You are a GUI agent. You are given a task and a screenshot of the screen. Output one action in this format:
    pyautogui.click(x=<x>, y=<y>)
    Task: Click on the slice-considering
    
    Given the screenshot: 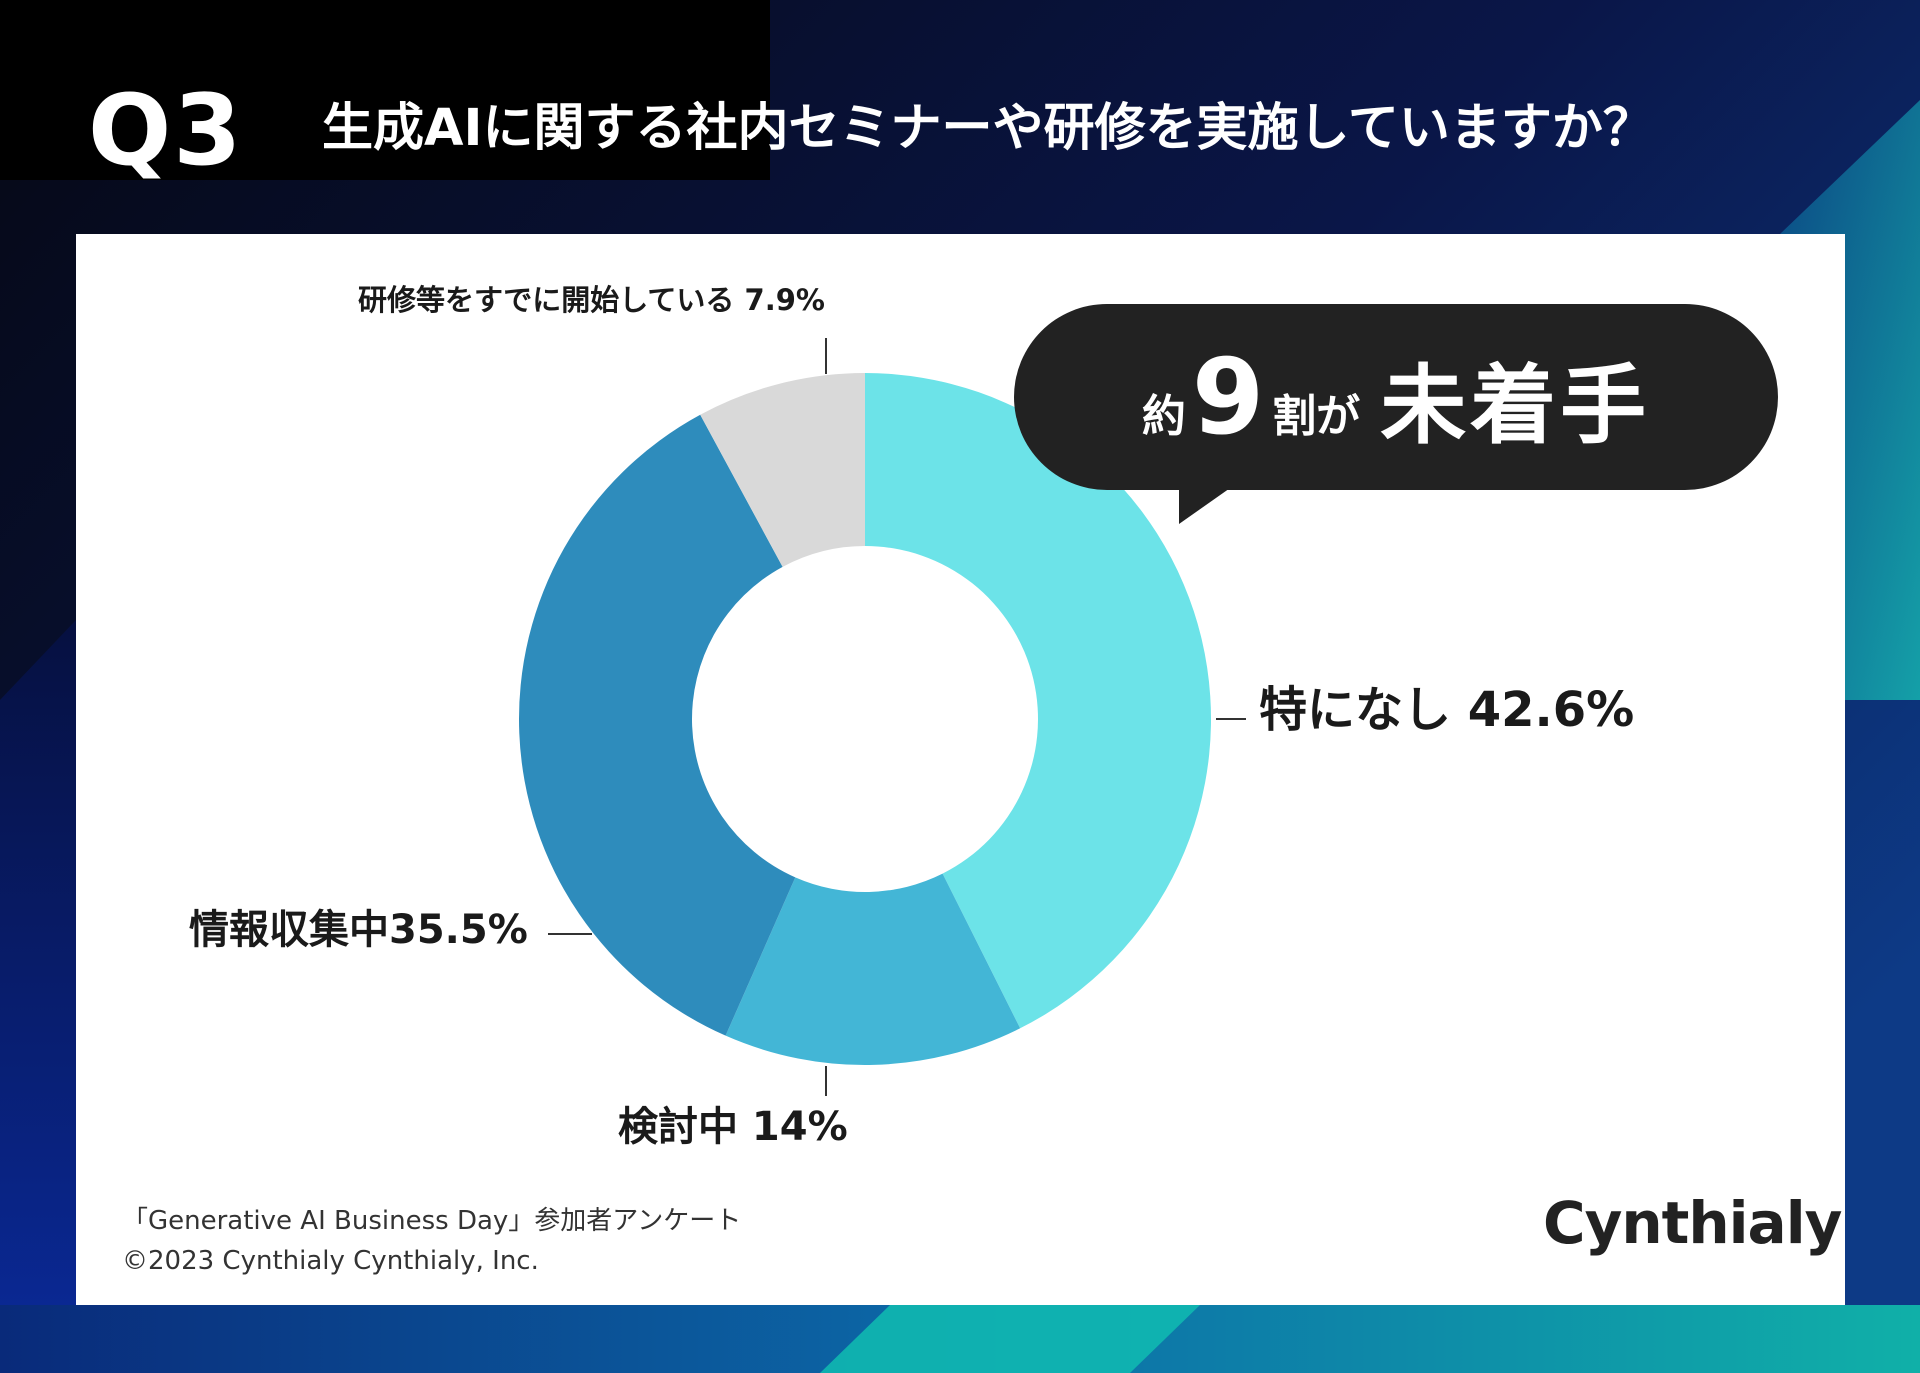 What is the action you would take?
    pyautogui.click(x=873, y=969)
    